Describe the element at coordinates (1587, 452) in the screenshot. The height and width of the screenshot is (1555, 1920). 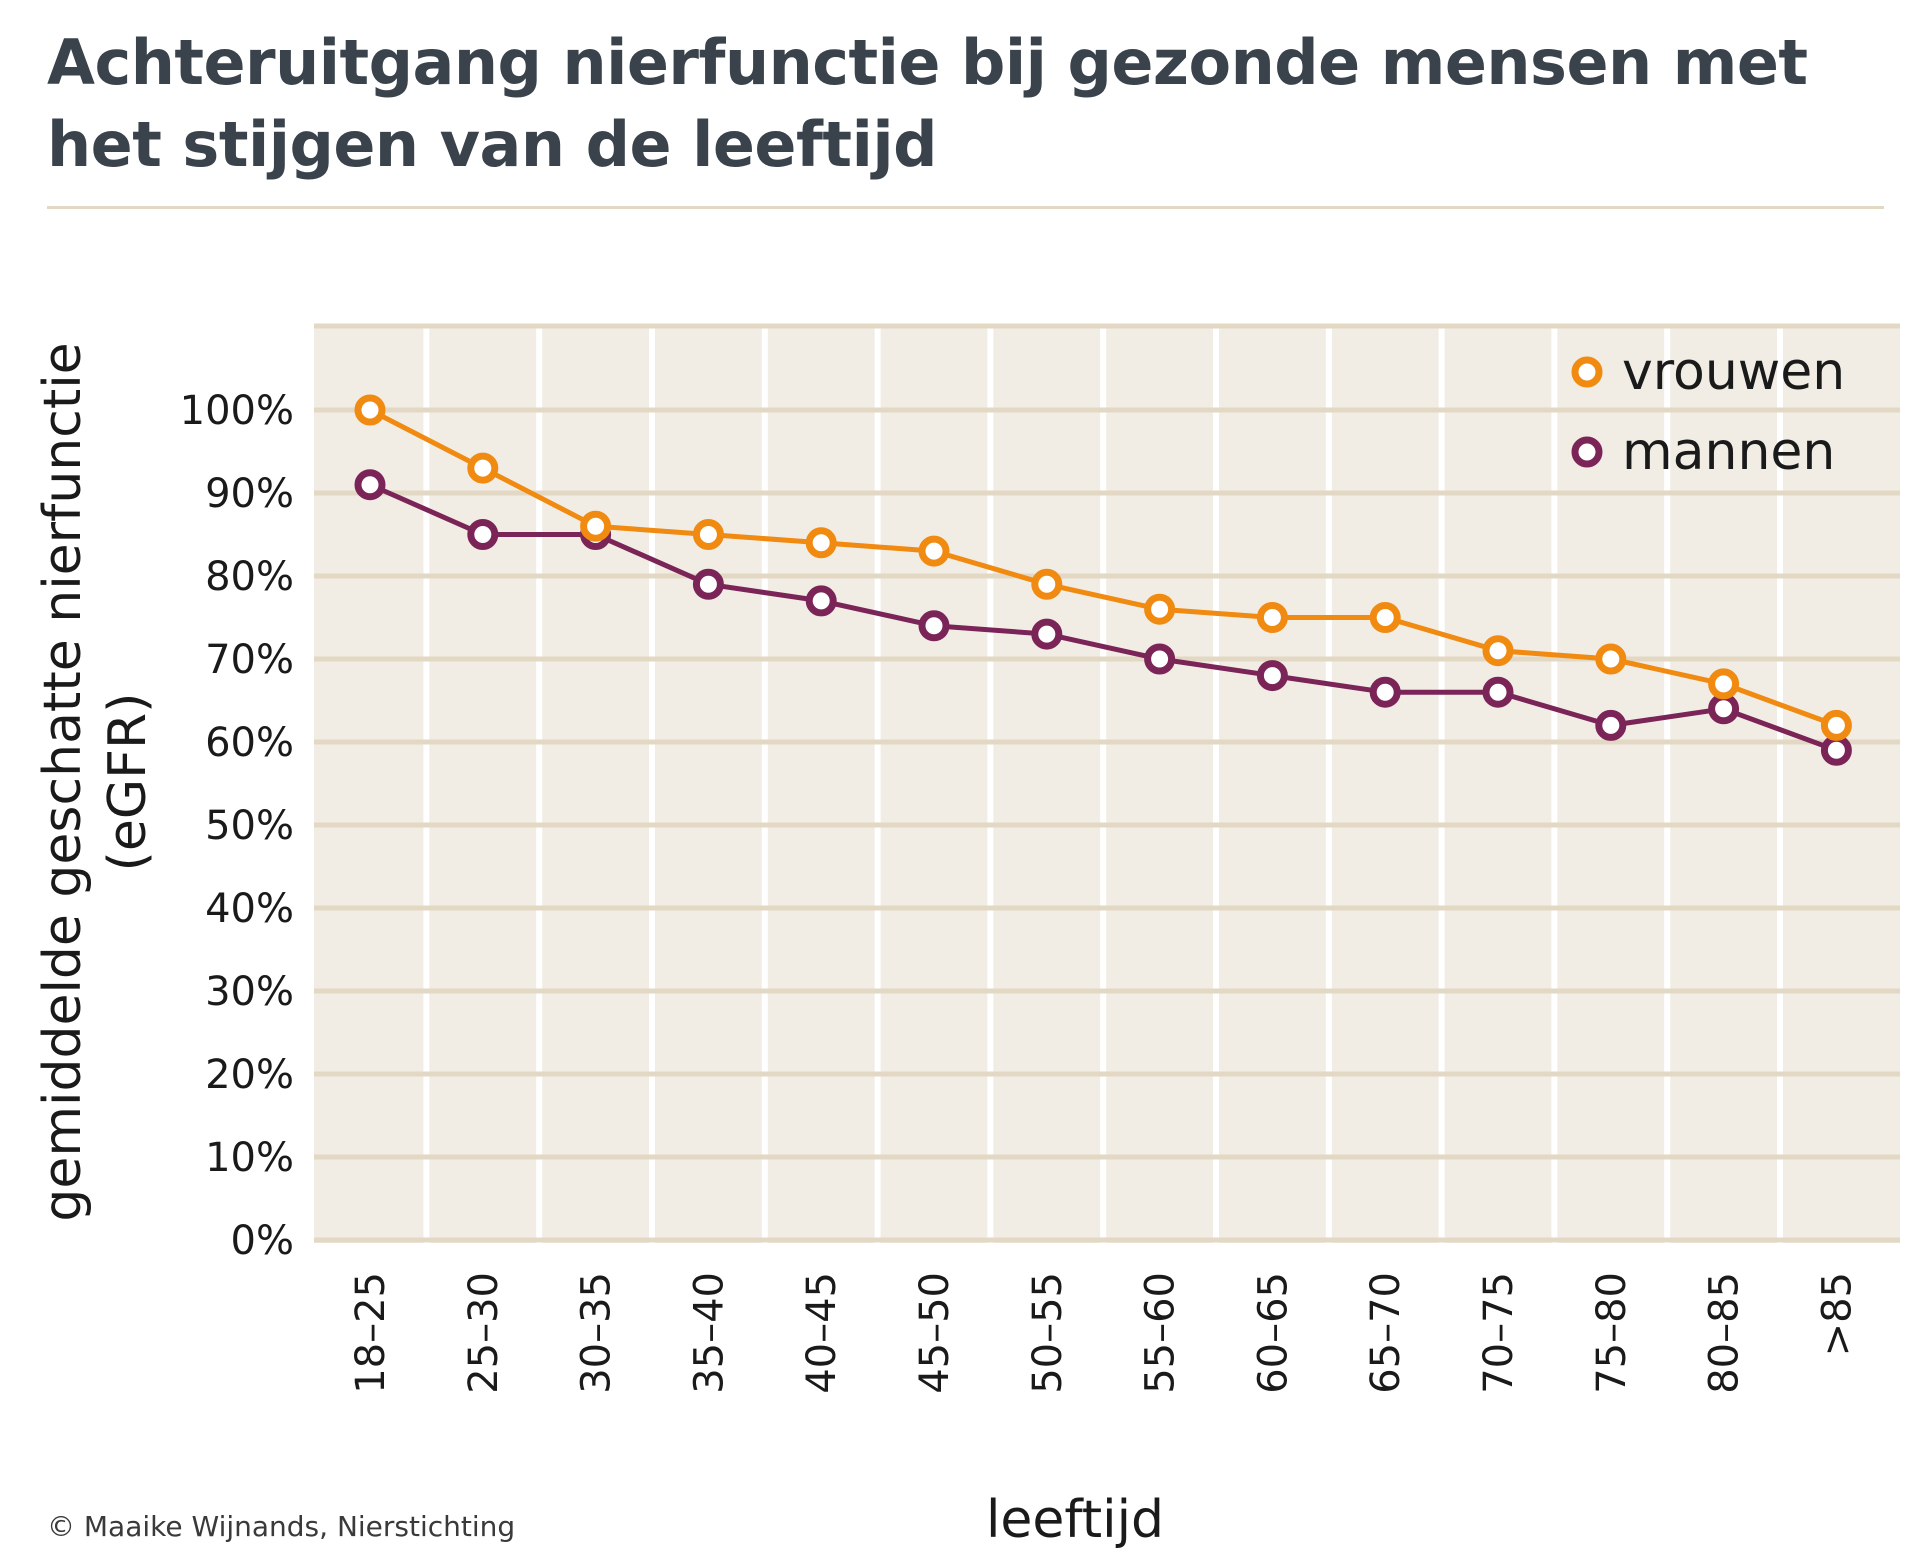
I see `legend-marker-mannen` at that location.